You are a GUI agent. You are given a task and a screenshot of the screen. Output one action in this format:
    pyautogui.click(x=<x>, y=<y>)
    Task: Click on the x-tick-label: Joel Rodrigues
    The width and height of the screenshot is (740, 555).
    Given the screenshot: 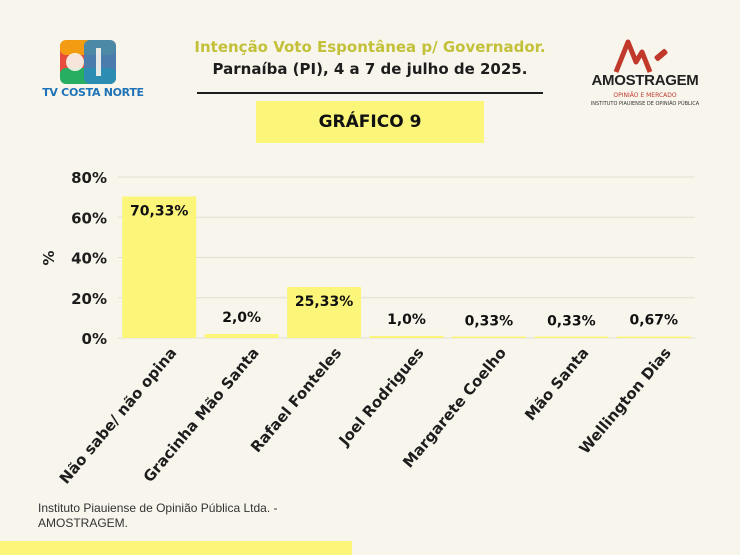 What is the action you would take?
    pyautogui.click(x=381, y=397)
    